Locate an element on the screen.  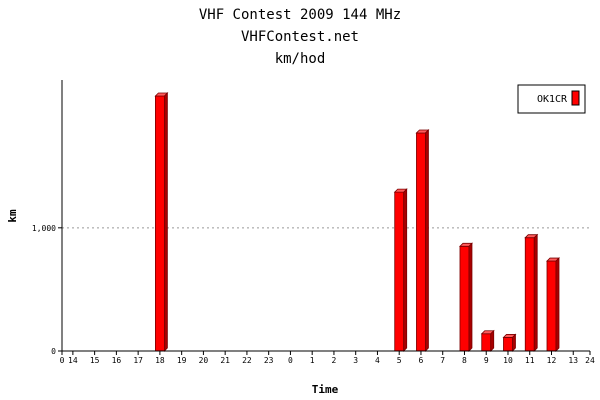
legend-swatch is located at coordinates (575, 98).